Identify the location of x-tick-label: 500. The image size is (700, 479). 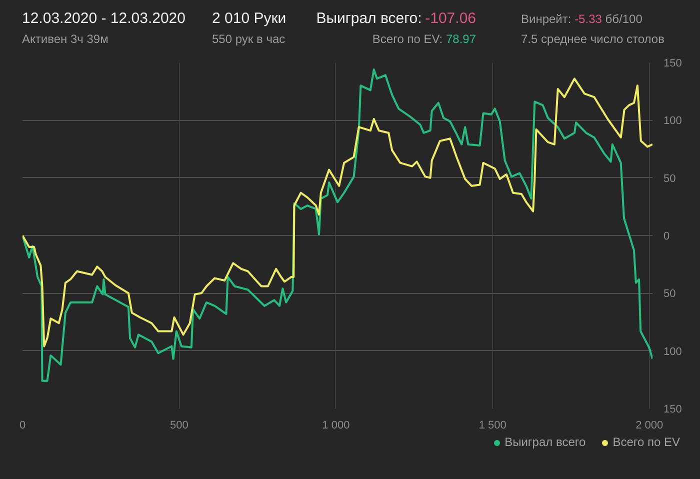
(179, 426).